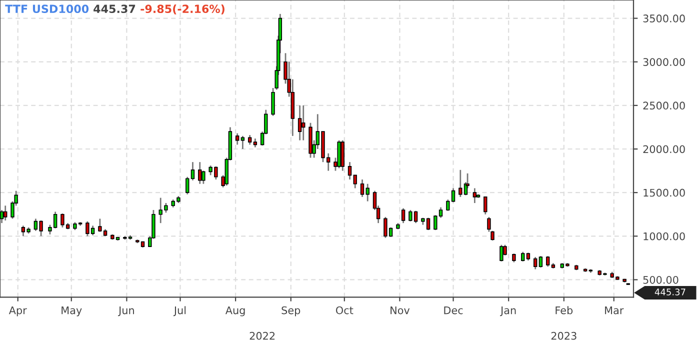 The image size is (700, 358). Describe the element at coordinates (664, 236) in the screenshot. I see `y-tick-label: 1000.00` at that location.